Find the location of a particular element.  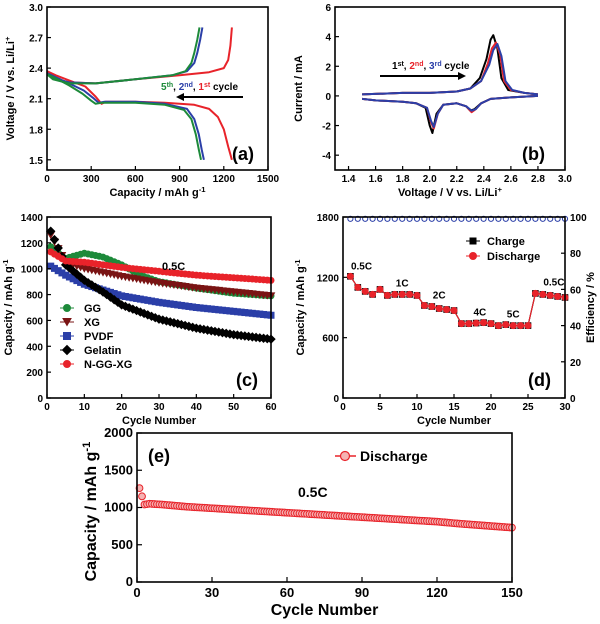

legend-label: XG is located at coordinates (92, 323).